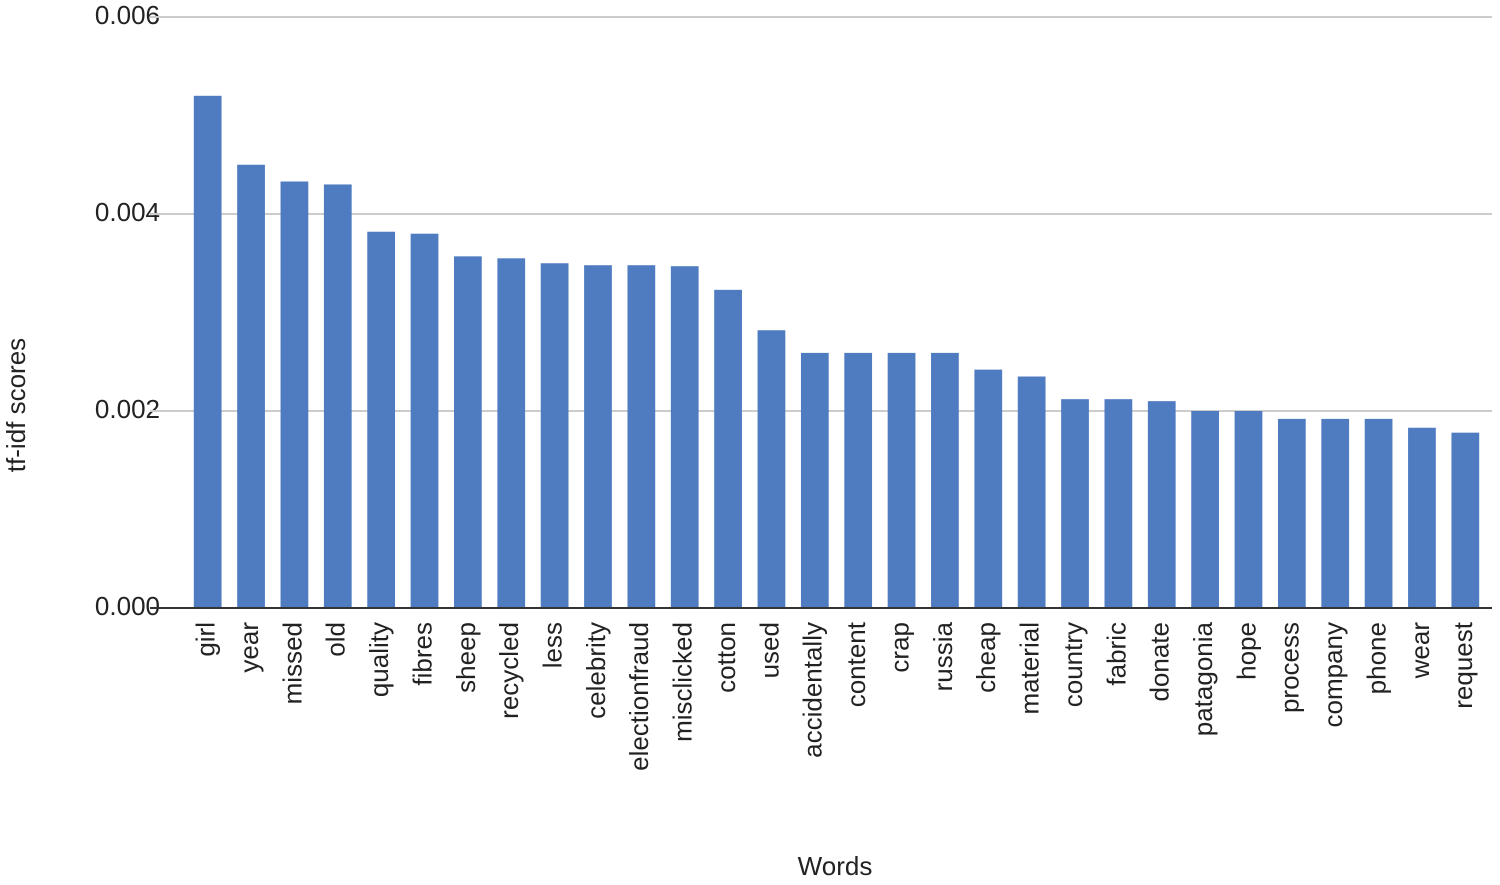  I want to click on x-tick-label: material, so click(1030, 668).